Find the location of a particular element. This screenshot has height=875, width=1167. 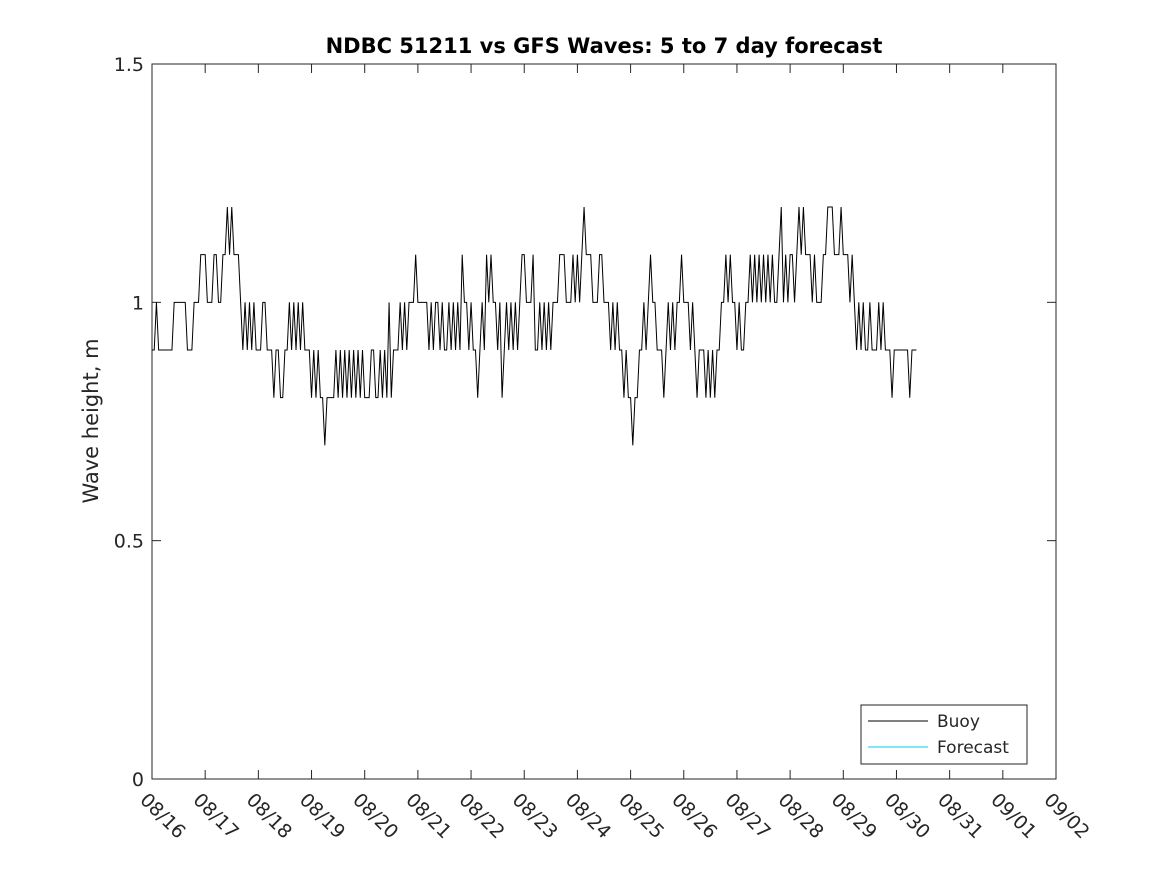

y-tick-label: 1 is located at coordinates (138, 303).